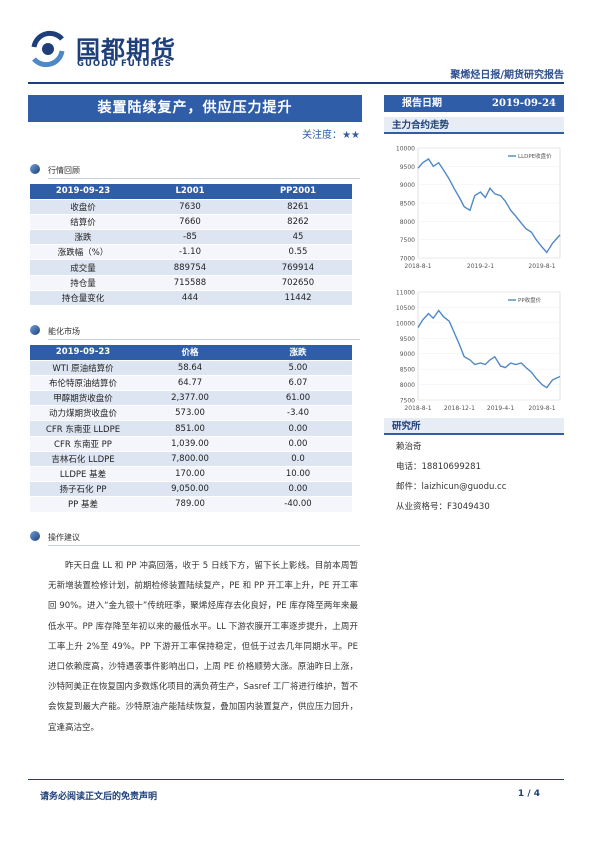 Image resolution: width=595 pixels, height=842 pixels. Describe the element at coordinates (298, 222) in the screenshot. I see `table-cell: 8262` at that location.